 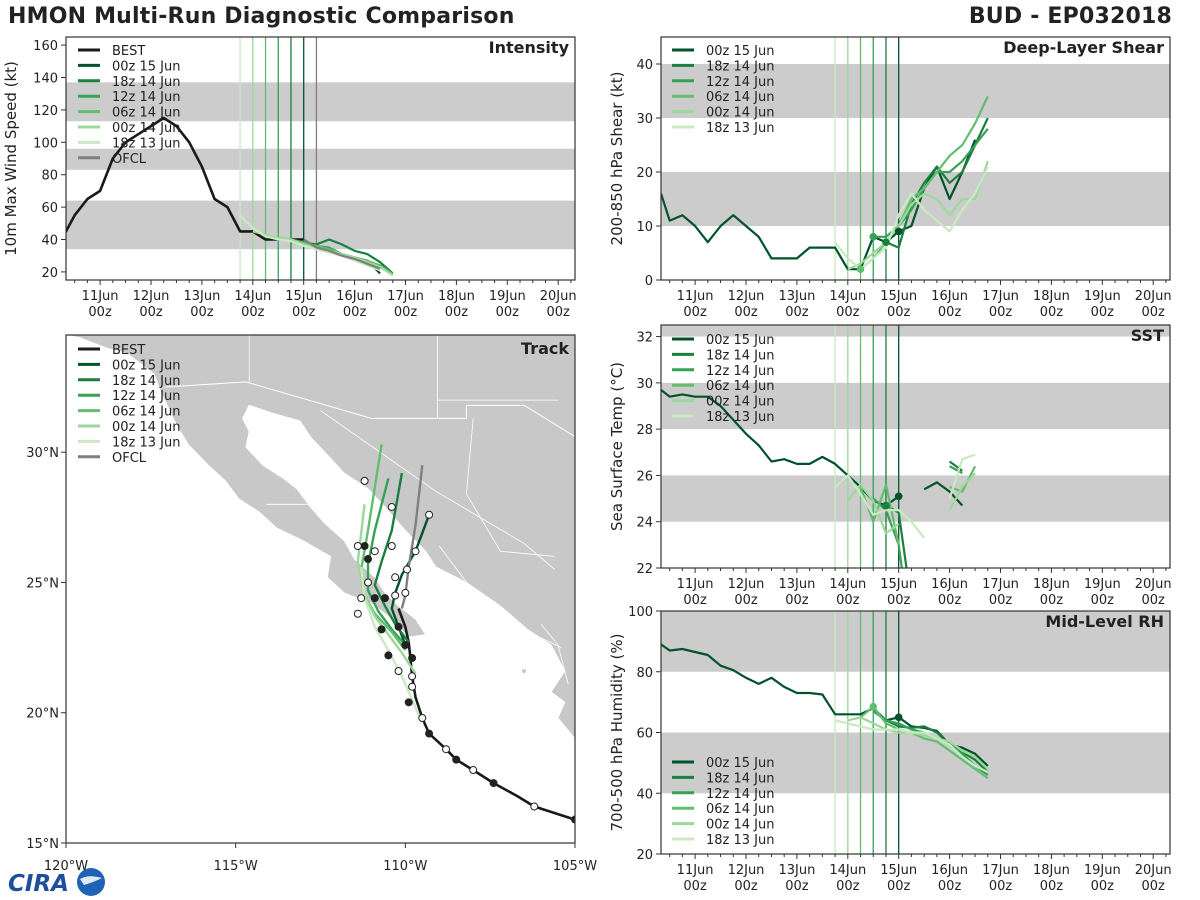 What do you see at coordinates (1153, 870) in the screenshot?
I see `x-tick-label-day: 20Jun` at bounding box center [1153, 870].